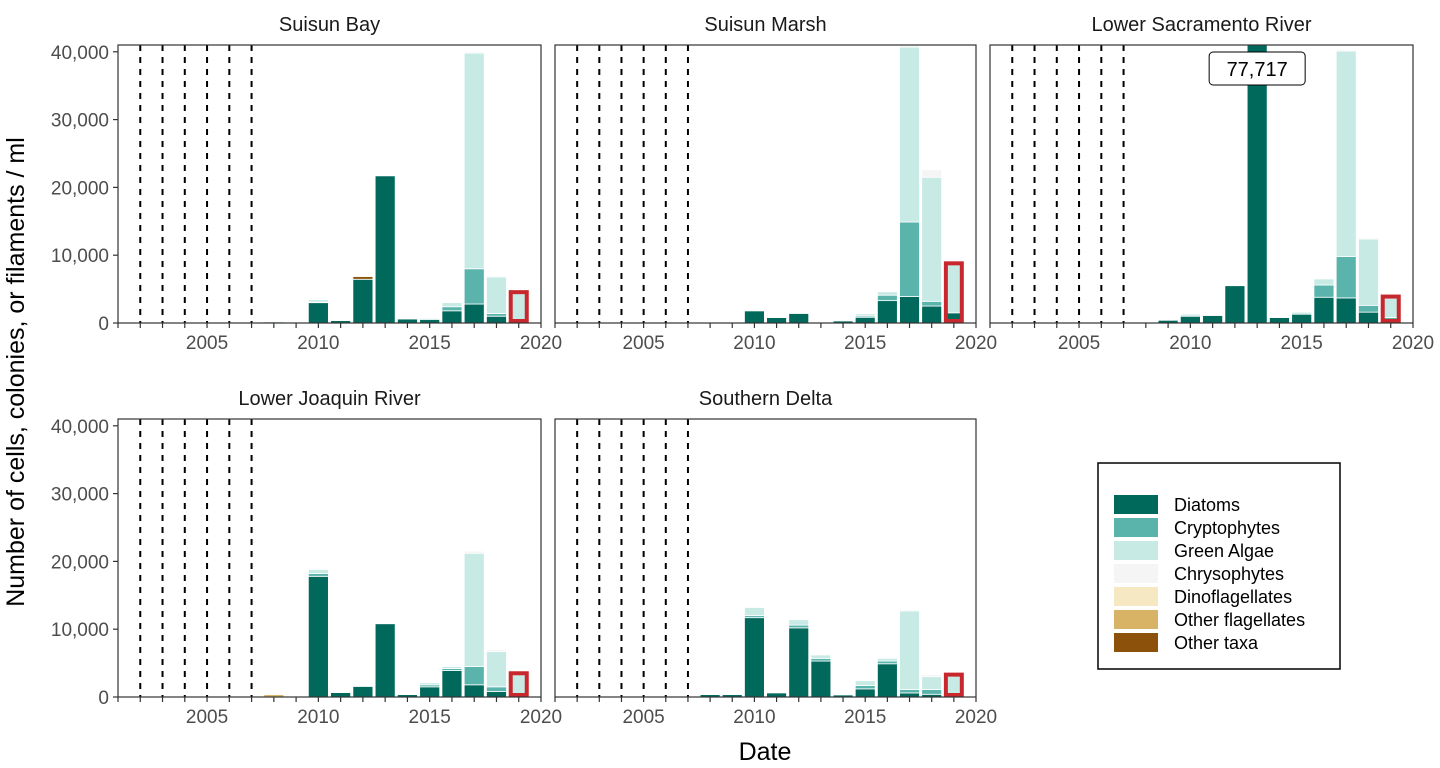  Describe the element at coordinates (207, 717) in the screenshot. I see `x-tick-label: 2005` at that location.